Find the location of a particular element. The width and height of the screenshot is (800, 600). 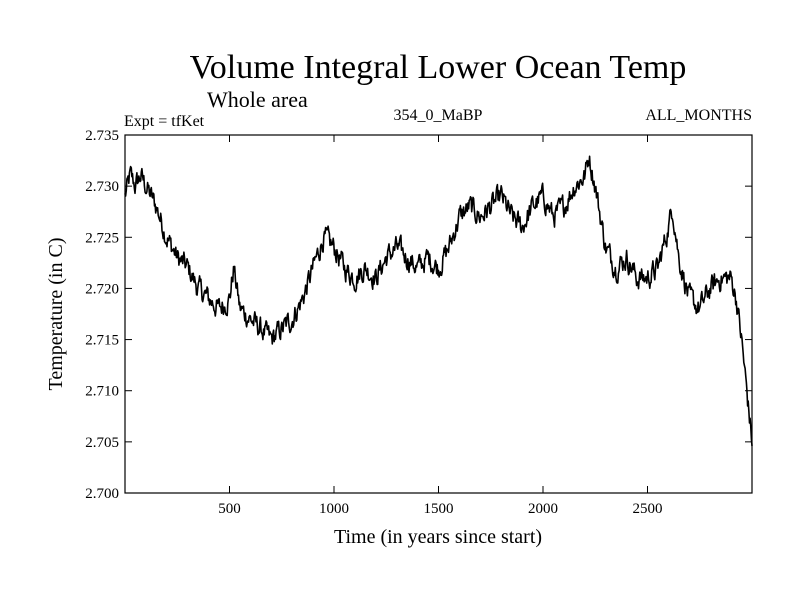

y-axis-title: Temperature (in C) is located at coordinates (56, 314).